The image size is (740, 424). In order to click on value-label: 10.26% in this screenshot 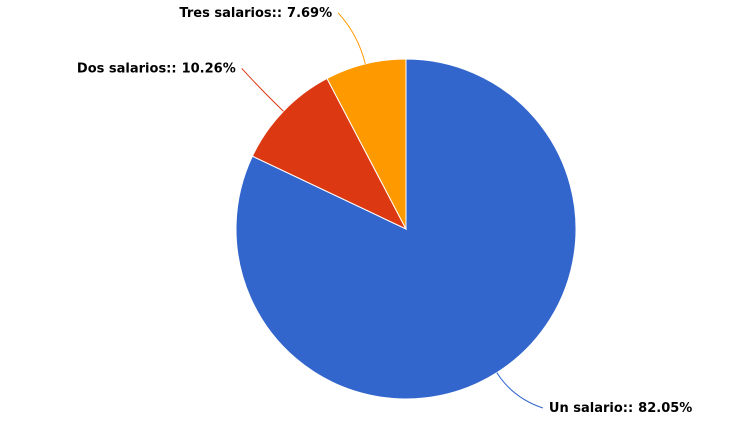, I will do `click(209, 68)`.